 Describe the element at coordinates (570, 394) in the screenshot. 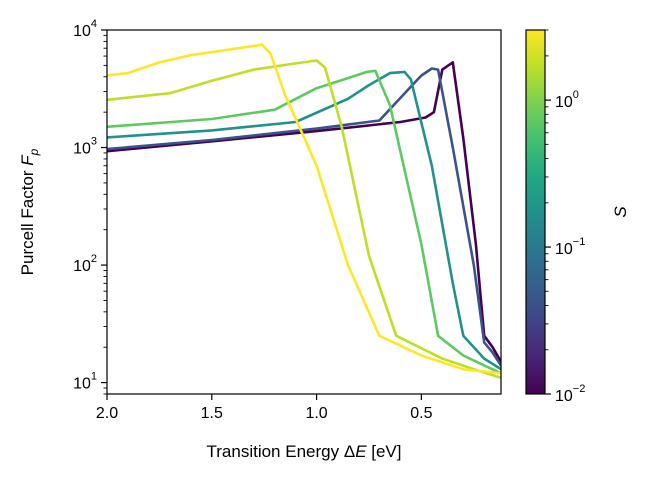

I see `colorbar-tick-label: 10⁻²` at that location.